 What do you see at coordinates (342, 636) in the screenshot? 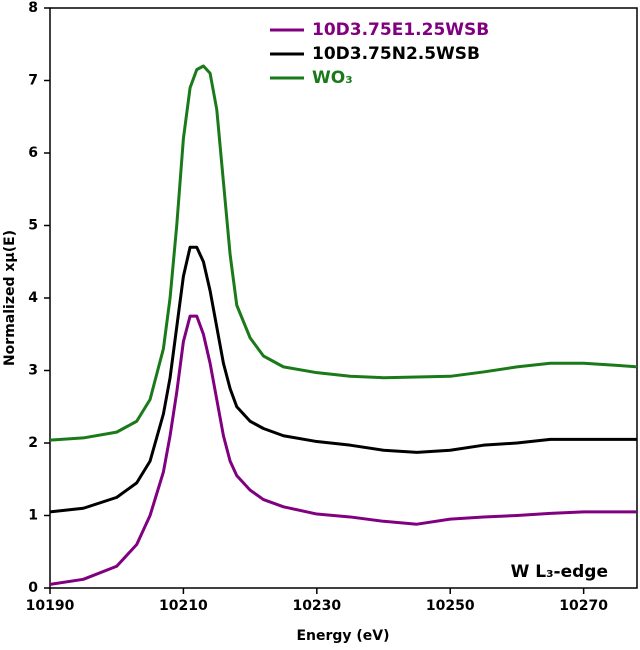
I see `x-axis-label: Energy (eV)` at bounding box center [342, 636].